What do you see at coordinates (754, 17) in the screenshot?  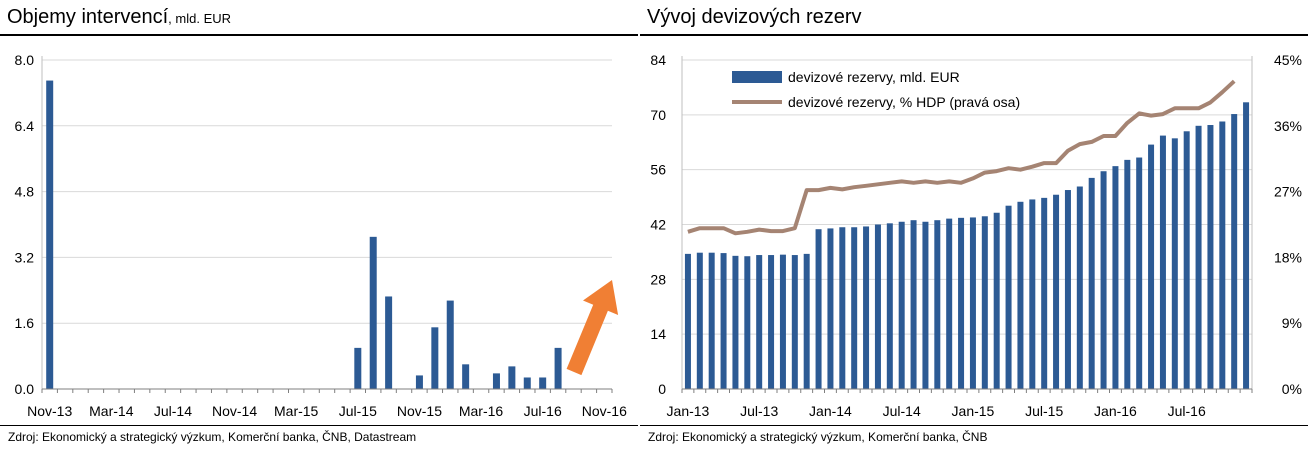 I see `chart-title-right: Vývoj devizových rezerv` at bounding box center [754, 17].